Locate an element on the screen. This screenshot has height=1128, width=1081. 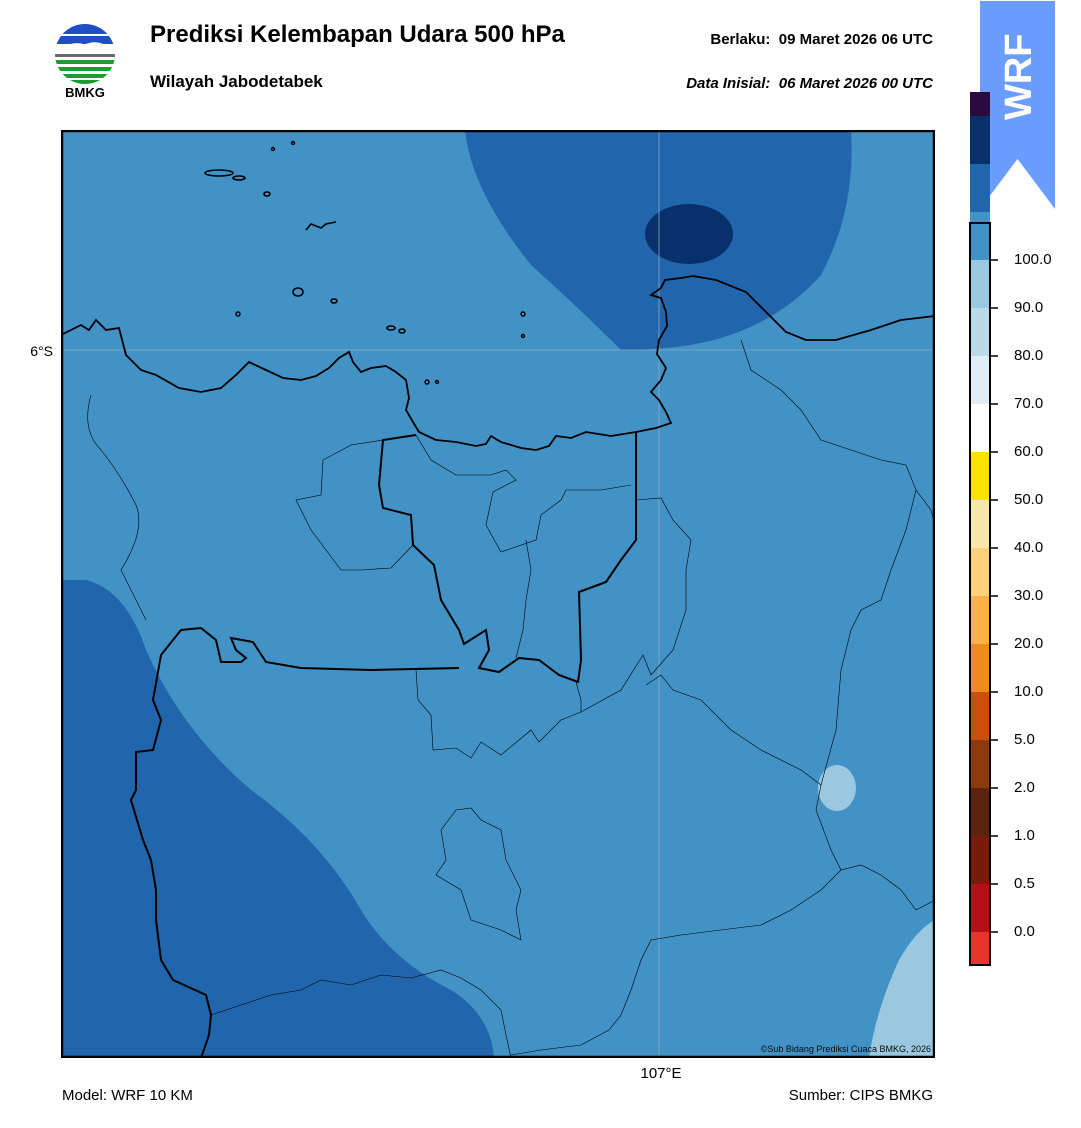
colorbar-tick-label: 90.0 is located at coordinates (1029, 307).